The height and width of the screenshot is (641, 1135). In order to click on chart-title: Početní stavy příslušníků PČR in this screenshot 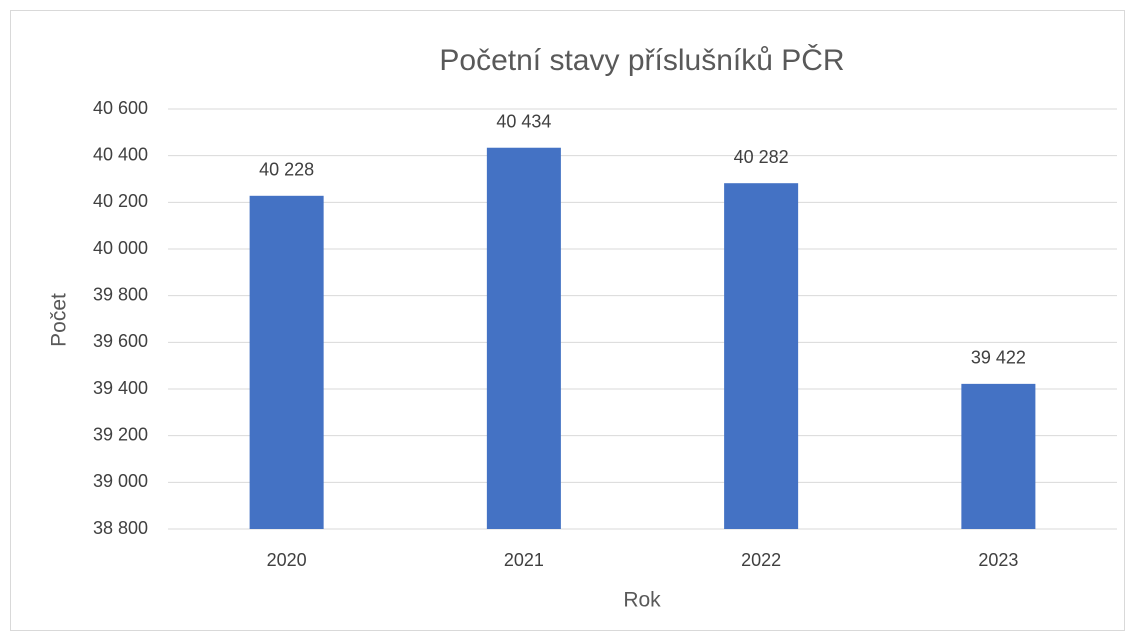, I will do `click(641, 60)`.